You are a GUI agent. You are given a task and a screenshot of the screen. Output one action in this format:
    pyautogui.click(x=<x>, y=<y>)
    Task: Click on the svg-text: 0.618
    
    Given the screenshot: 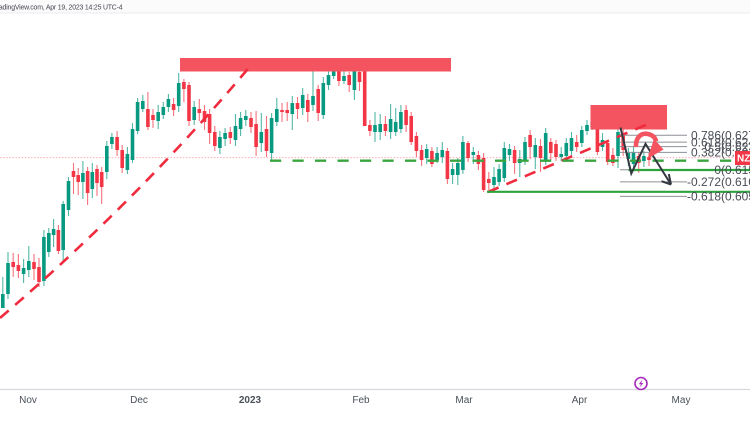 What is the action you would take?
    pyautogui.click(x=706, y=142)
    